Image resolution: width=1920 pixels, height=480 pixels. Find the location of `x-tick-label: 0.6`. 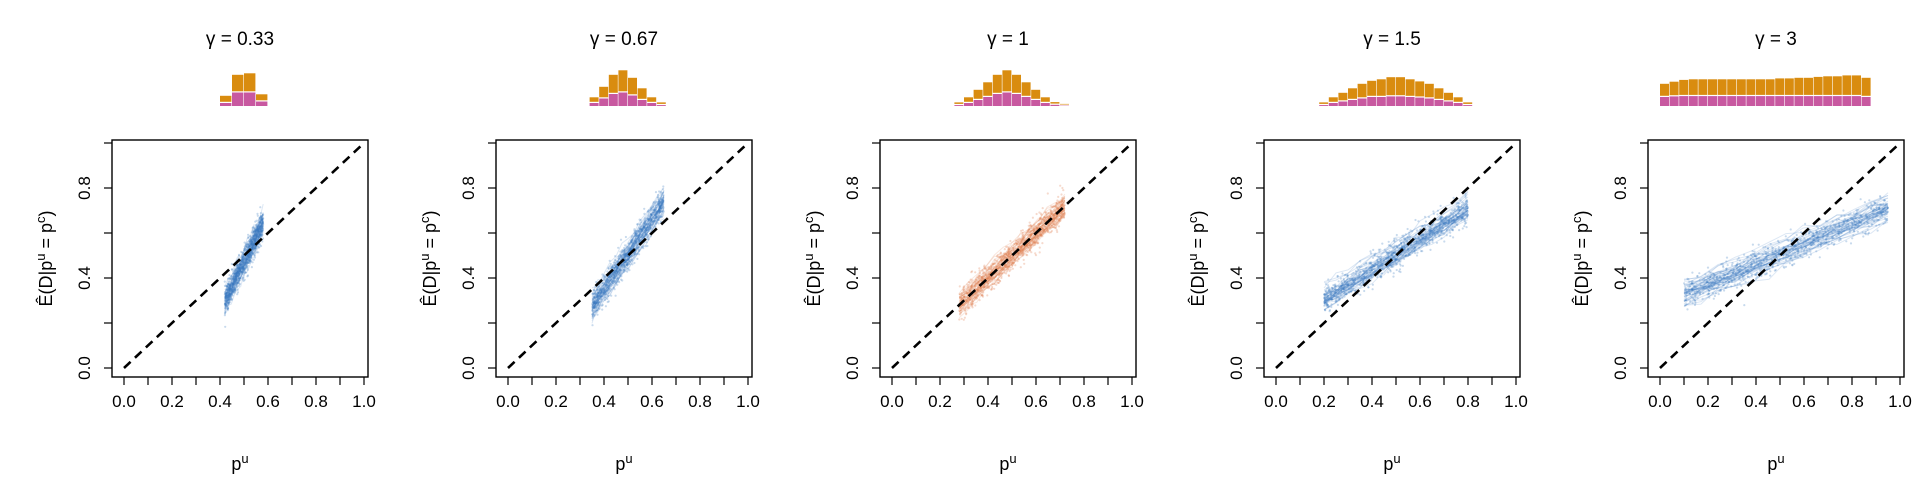

x-tick-label: 0.6 is located at coordinates (1036, 401).